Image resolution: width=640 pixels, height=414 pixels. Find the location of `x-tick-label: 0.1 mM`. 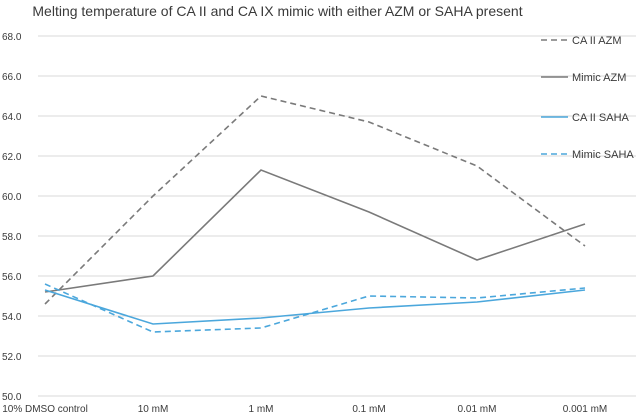

x-tick-label: 0.1 mM is located at coordinates (368, 409).